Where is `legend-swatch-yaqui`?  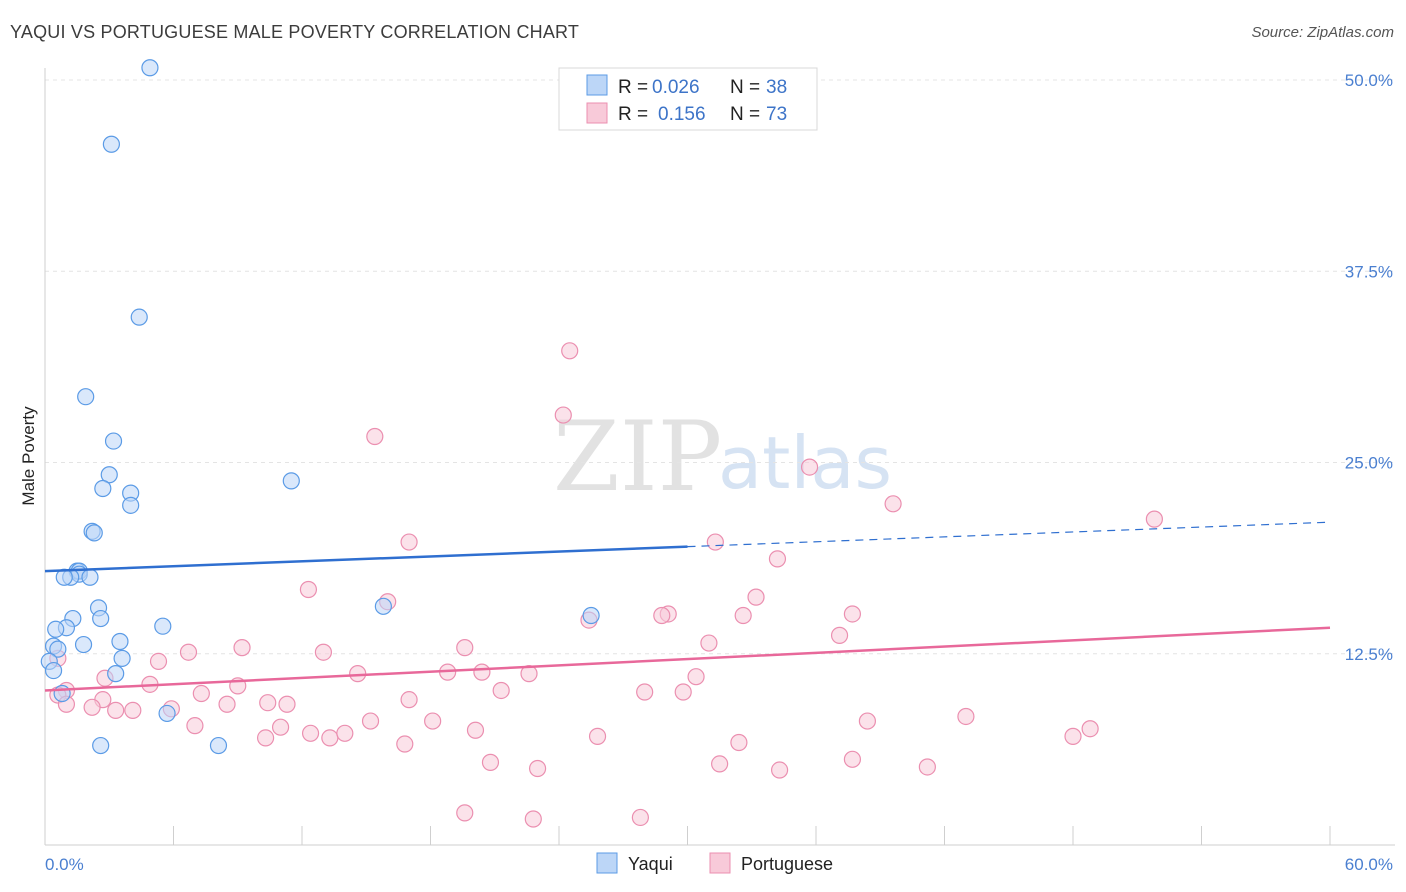
legend-swatch-yaqui is located at coordinates (597, 85).